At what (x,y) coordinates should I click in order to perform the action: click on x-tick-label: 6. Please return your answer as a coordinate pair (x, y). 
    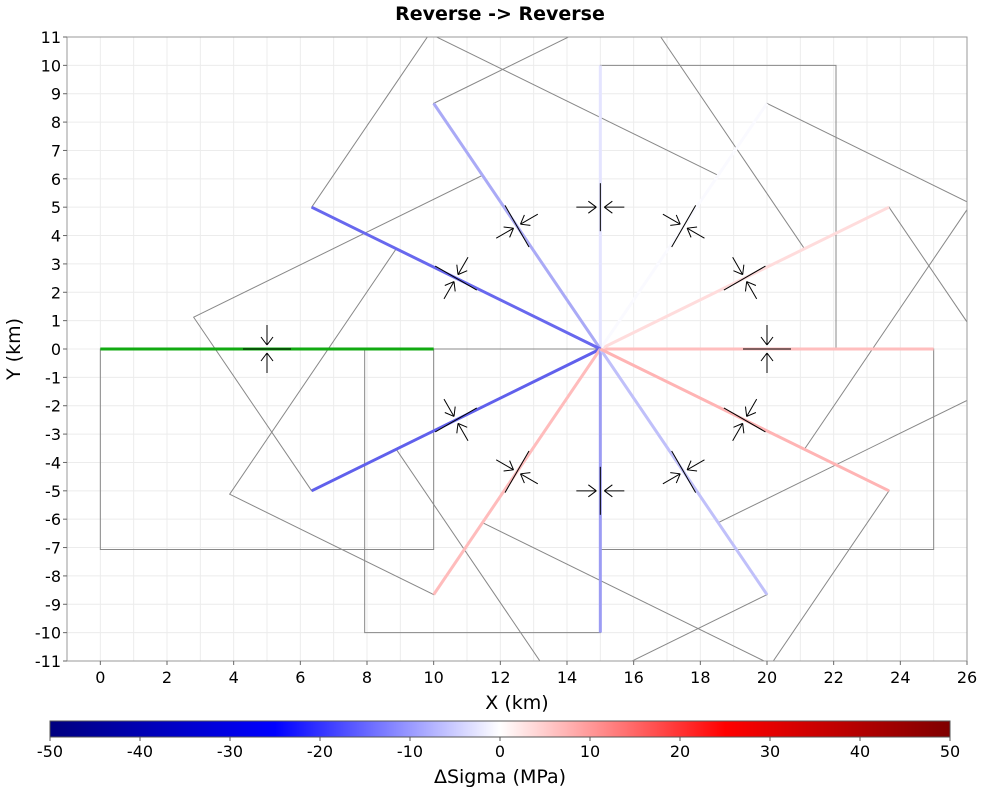
    Looking at the image, I should click on (300, 677).